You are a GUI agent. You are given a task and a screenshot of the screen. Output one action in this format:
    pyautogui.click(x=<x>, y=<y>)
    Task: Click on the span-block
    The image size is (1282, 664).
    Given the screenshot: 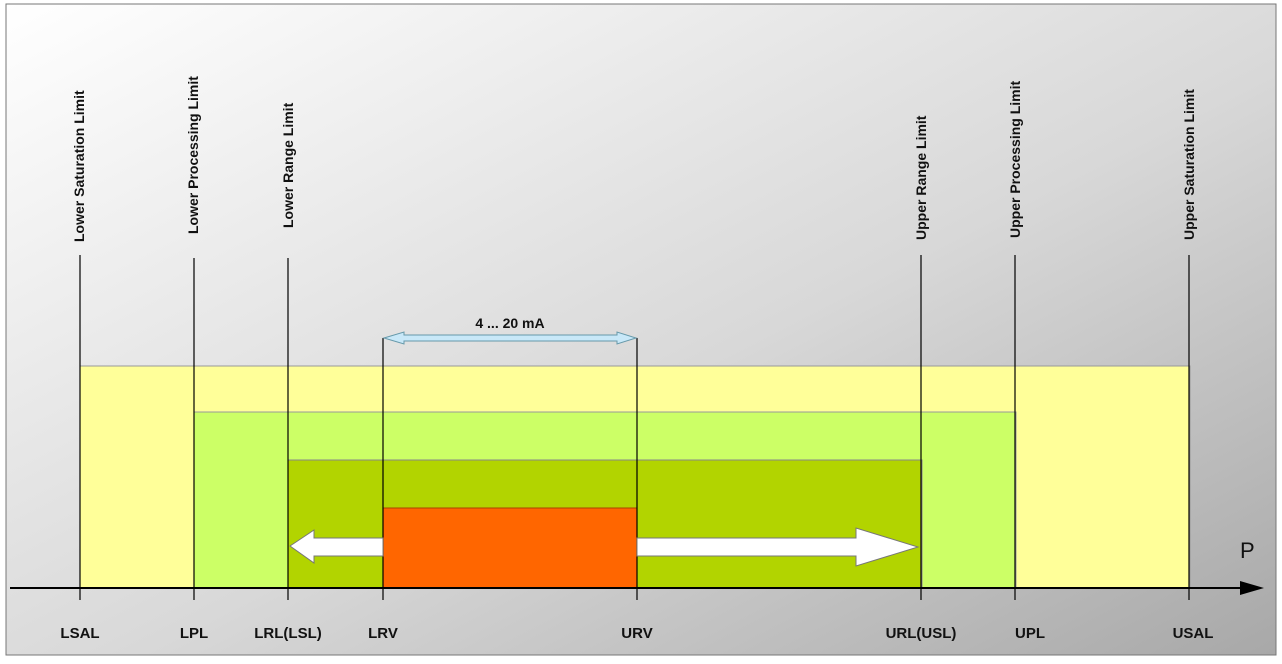 What is the action you would take?
    pyautogui.click(x=510, y=548)
    